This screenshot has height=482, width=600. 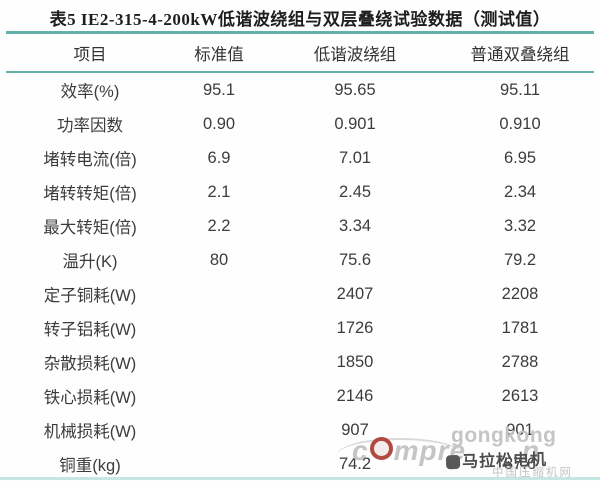 What do you see at coordinates (219, 157) in the screenshot?
I see `row-value: 6.9` at bounding box center [219, 157].